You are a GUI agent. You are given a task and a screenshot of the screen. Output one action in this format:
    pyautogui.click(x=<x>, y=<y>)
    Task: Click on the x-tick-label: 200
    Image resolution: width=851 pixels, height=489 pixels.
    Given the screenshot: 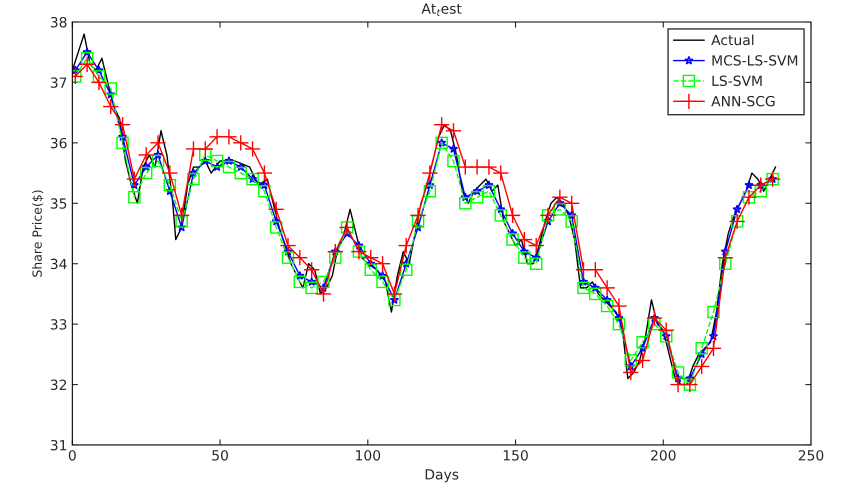 What is the action you would take?
    pyautogui.click(x=663, y=455)
    